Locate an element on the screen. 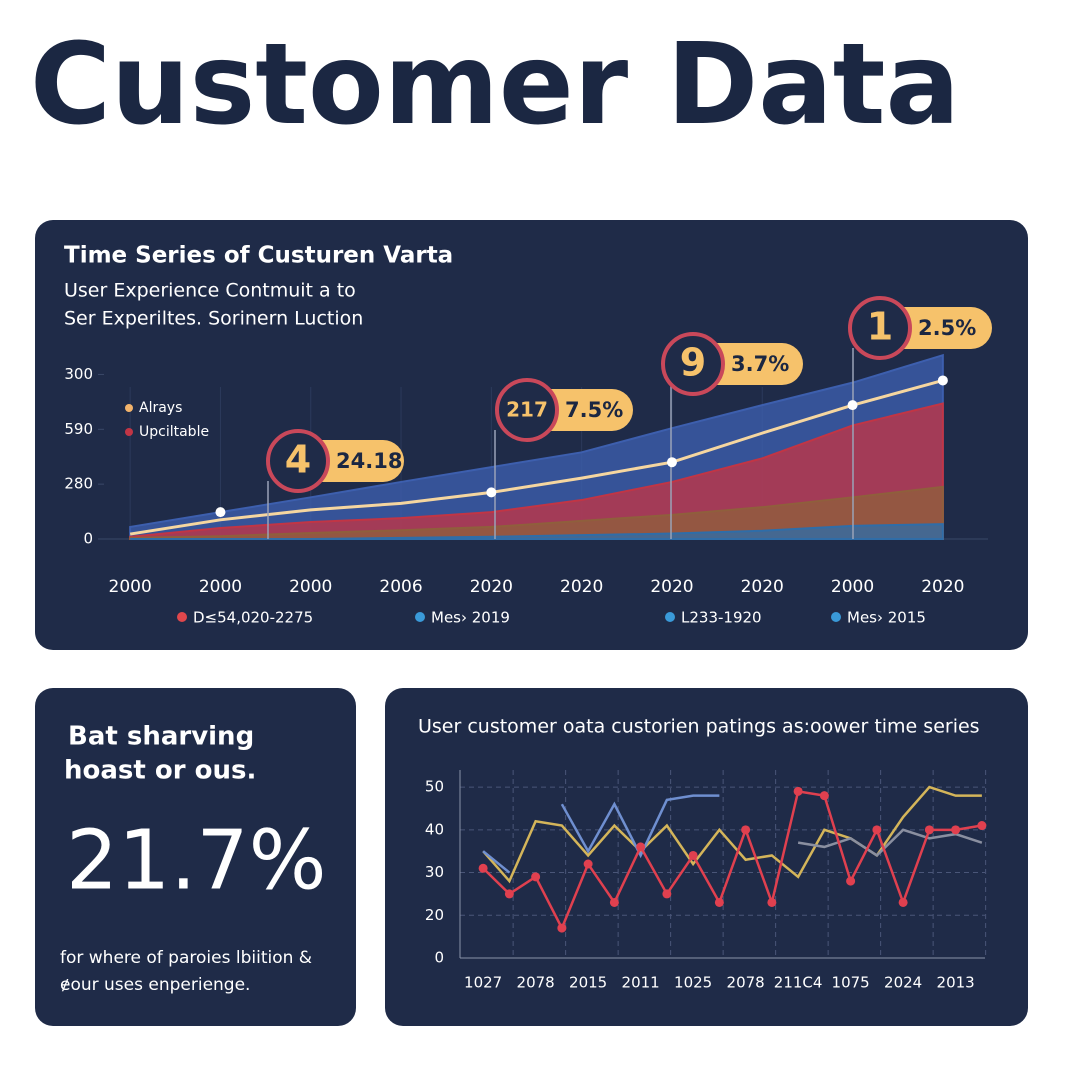  y-tick-label: 300 is located at coordinates (78, 374).